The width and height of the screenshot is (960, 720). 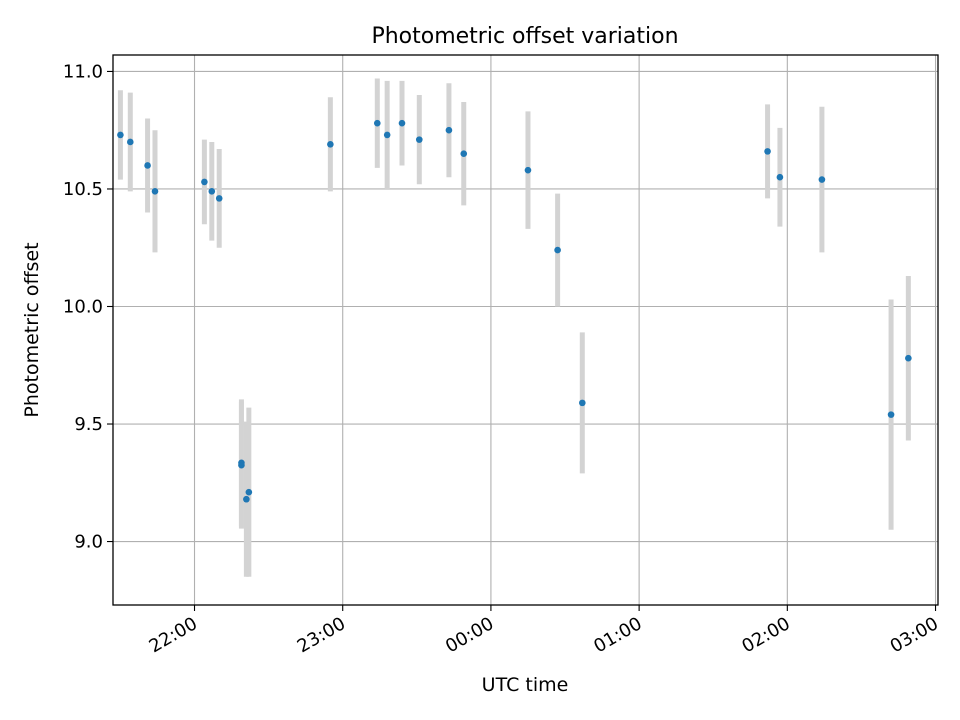 I want to click on x-axis-label: UTC time, so click(x=525, y=685).